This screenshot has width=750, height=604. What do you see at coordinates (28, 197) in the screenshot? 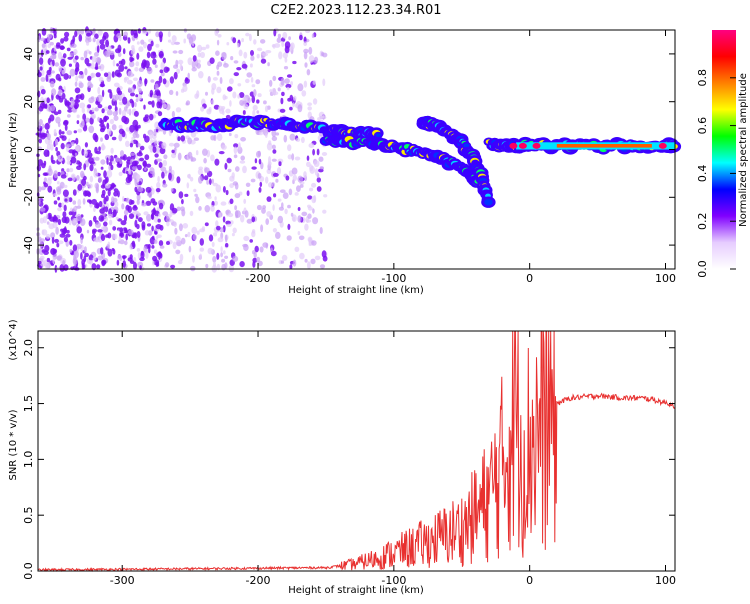
I see `y-tick-label: -20` at bounding box center [28, 197].